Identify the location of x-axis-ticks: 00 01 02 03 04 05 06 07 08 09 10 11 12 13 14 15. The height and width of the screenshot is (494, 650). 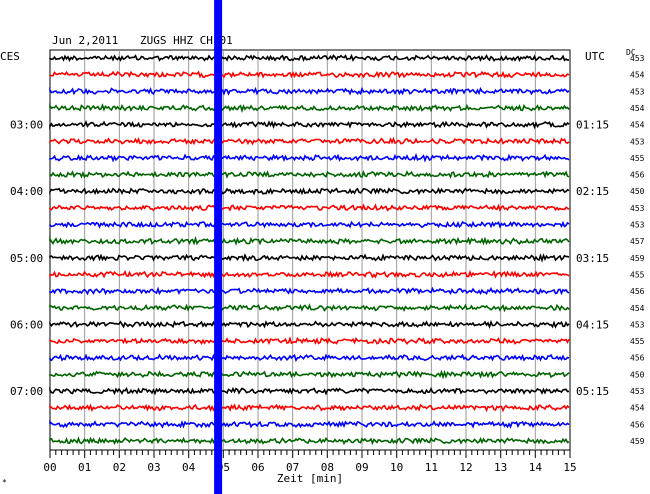
(310, 462).